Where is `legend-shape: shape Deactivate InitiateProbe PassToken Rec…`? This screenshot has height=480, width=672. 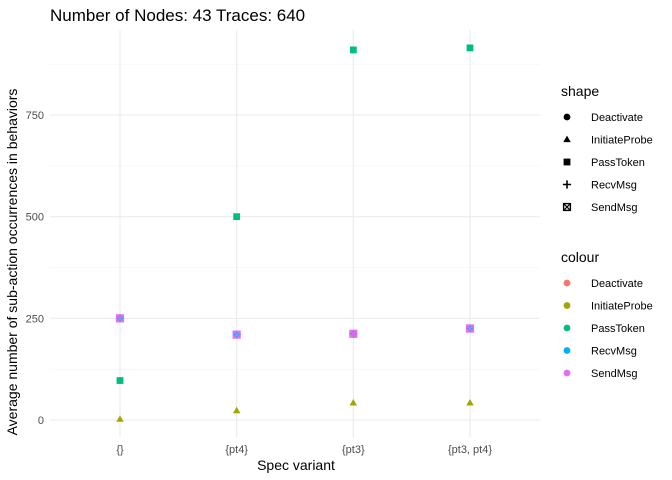
legend-shape: shape Deactivate InitiateProbe PassToken Rec… is located at coordinates (607, 148).